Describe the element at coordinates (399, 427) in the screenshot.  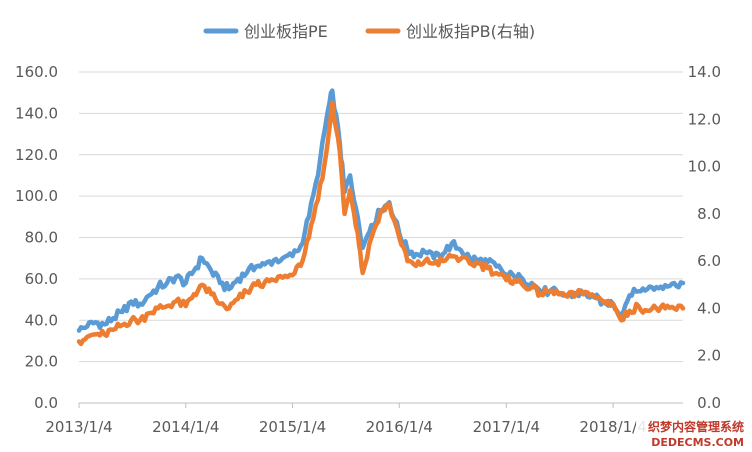
I see `x-tick-label: 2016/1/4` at that location.